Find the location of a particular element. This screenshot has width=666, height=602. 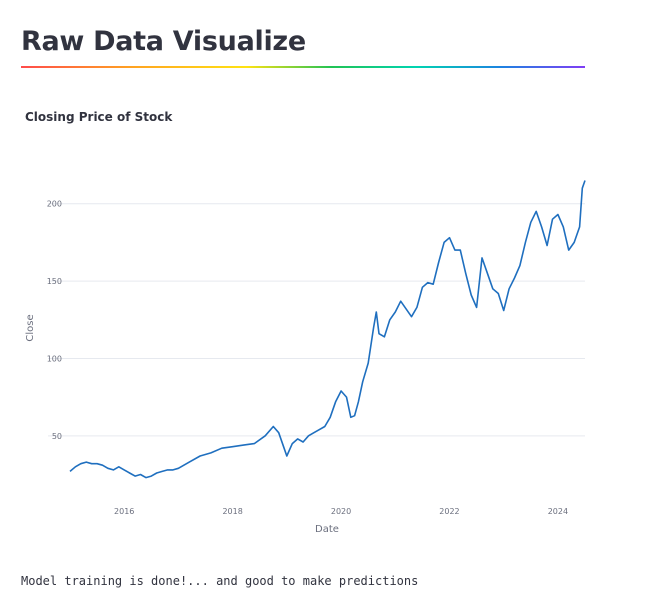

x-tick-label: 2016 is located at coordinates (124, 511).